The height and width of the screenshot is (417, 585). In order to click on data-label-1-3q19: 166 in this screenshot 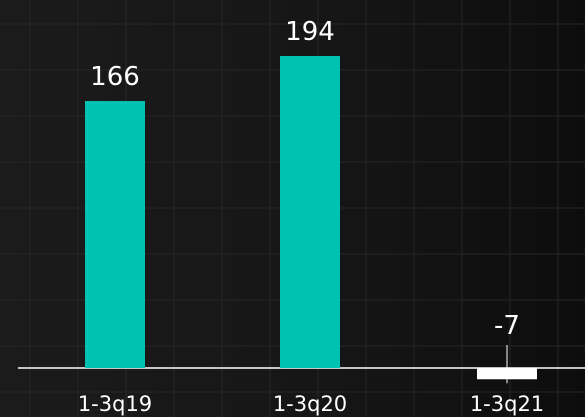, I will do `click(115, 77)`.